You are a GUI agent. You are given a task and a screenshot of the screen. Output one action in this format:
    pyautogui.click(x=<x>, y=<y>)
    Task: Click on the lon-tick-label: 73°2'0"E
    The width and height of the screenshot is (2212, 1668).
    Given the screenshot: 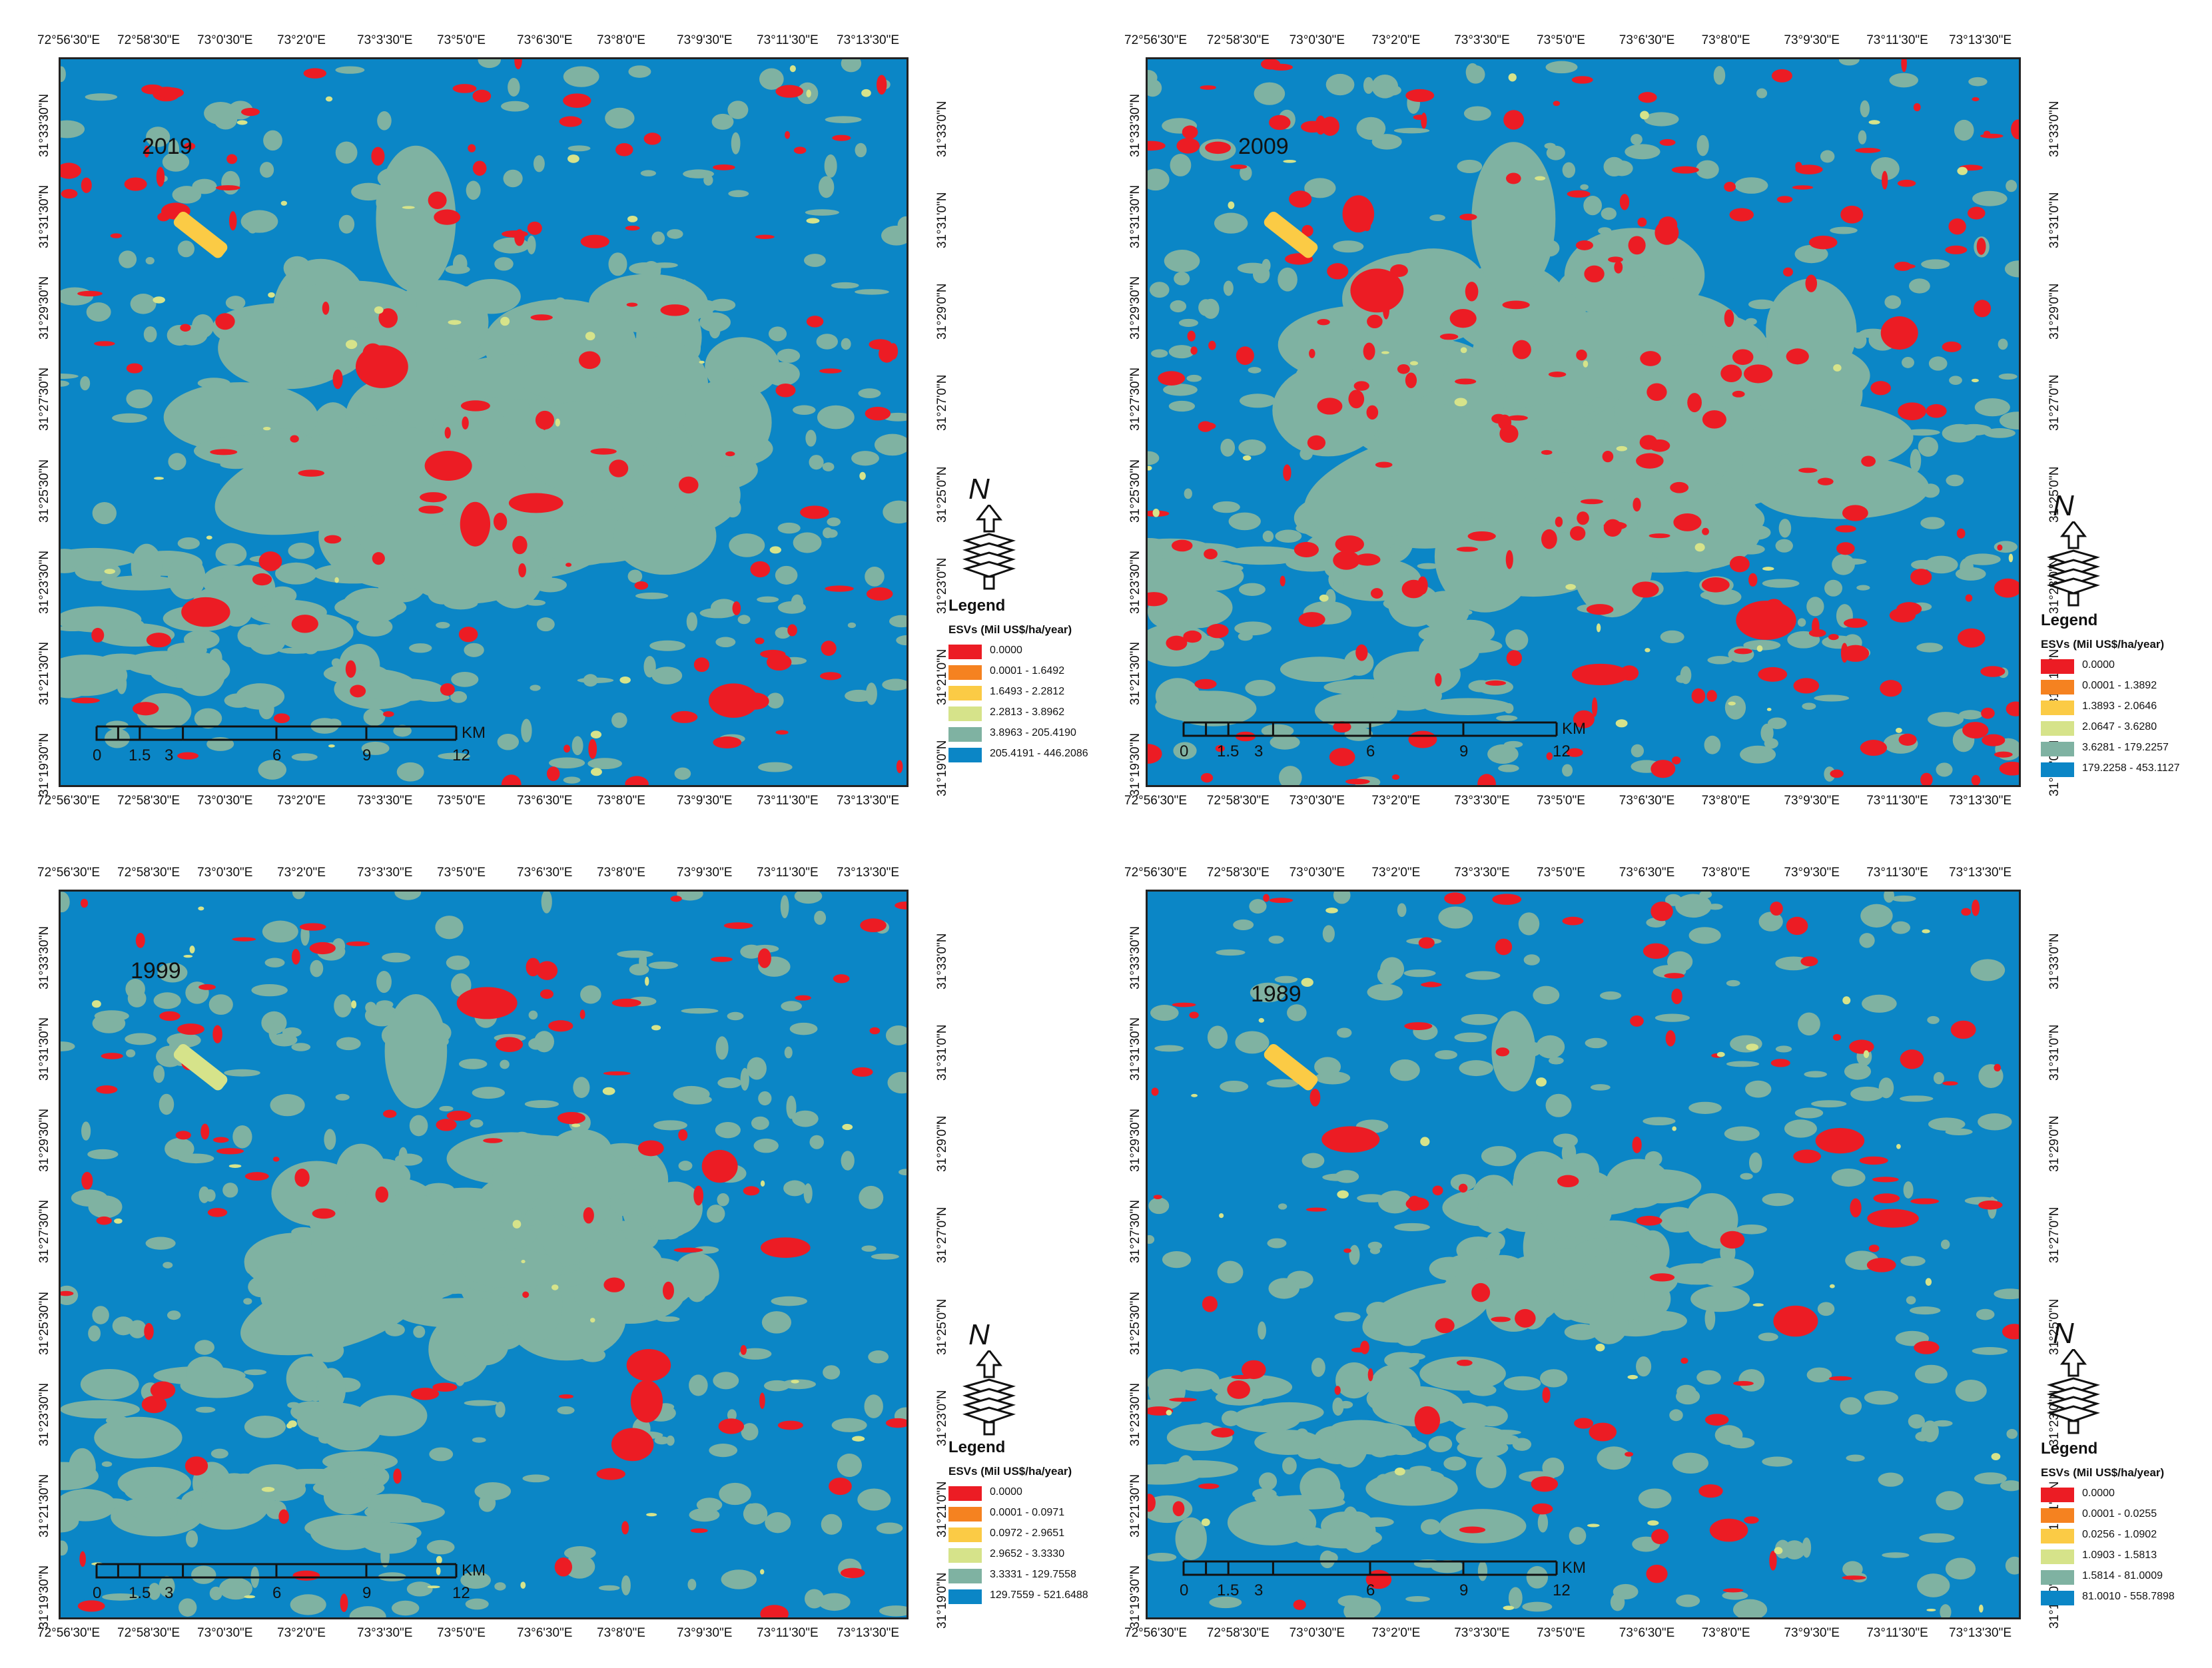 What is the action you would take?
    pyautogui.click(x=301, y=873)
    